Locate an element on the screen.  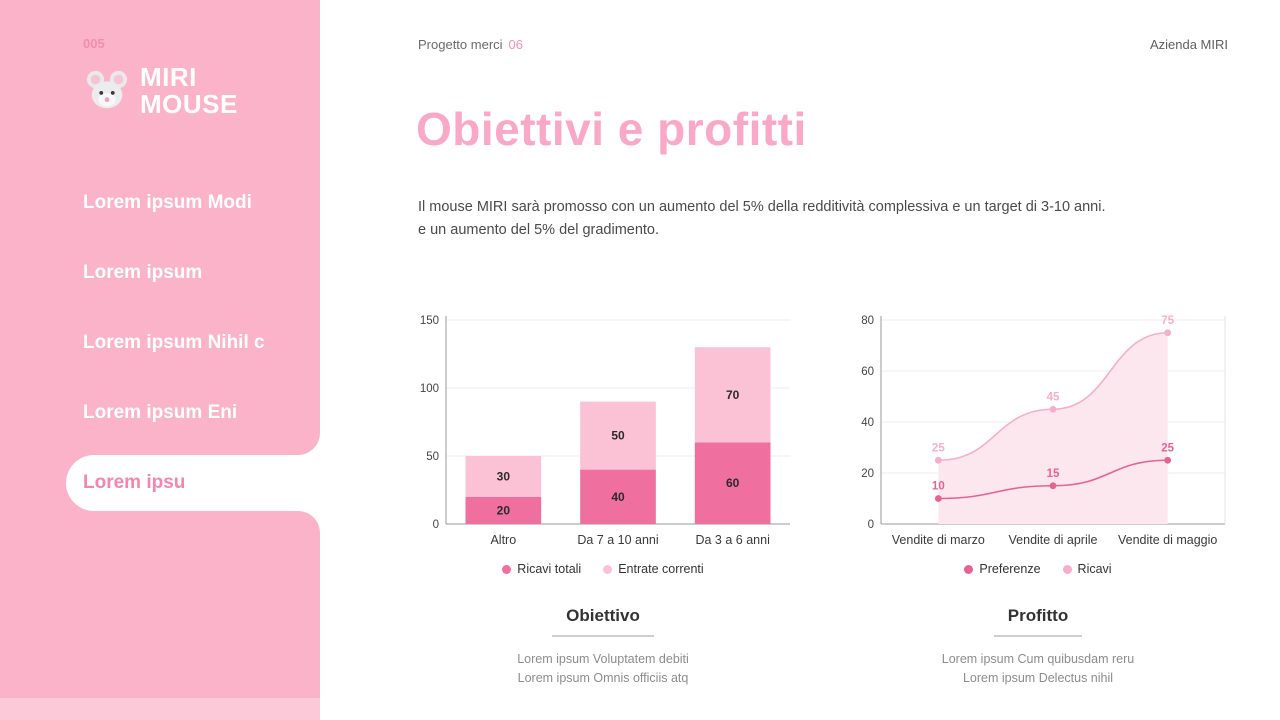
bar-chart-legend: Ricavi totali Entrate correnti is located at coordinates (603, 569).